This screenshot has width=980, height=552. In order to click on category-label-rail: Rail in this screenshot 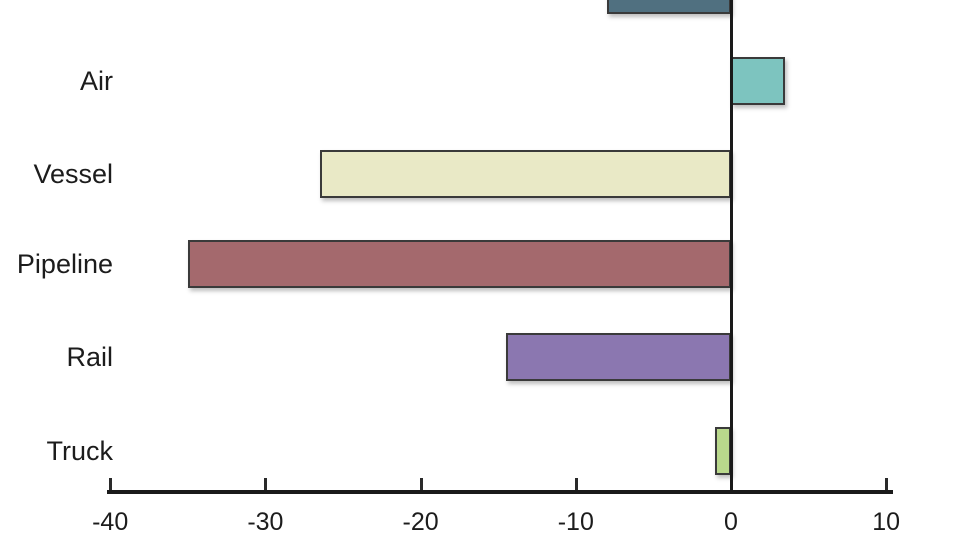, I will do `click(89, 357)`.